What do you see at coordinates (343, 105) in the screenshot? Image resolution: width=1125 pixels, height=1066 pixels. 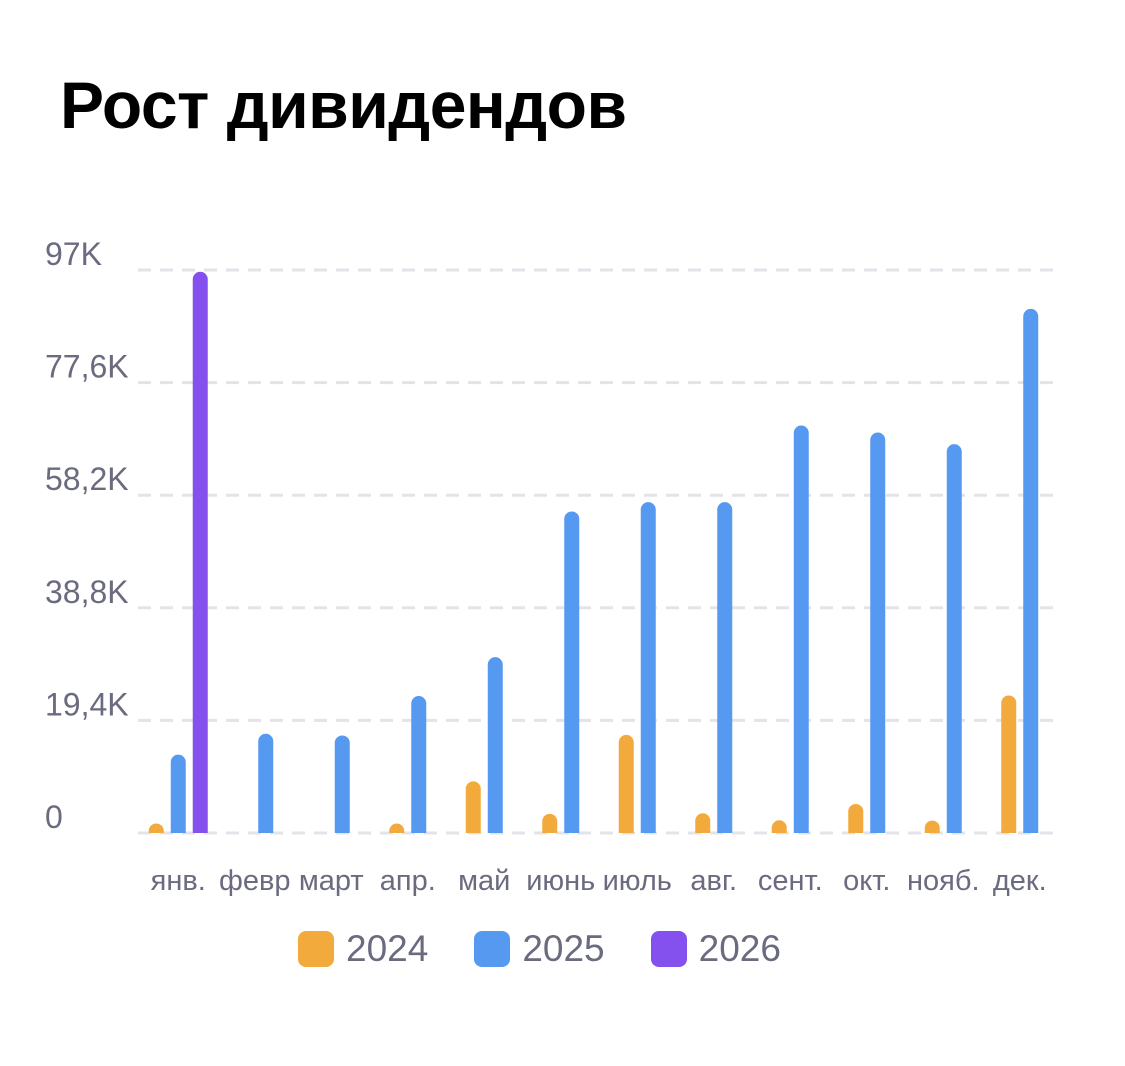 I see `chart-title: Рост дивидендов` at bounding box center [343, 105].